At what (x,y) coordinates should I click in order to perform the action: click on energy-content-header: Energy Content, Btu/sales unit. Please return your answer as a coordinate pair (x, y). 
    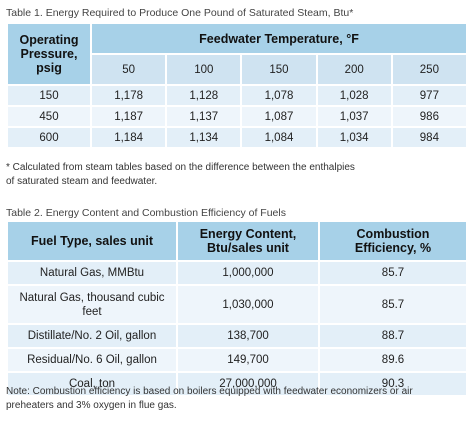
    Looking at the image, I should click on (248, 241).